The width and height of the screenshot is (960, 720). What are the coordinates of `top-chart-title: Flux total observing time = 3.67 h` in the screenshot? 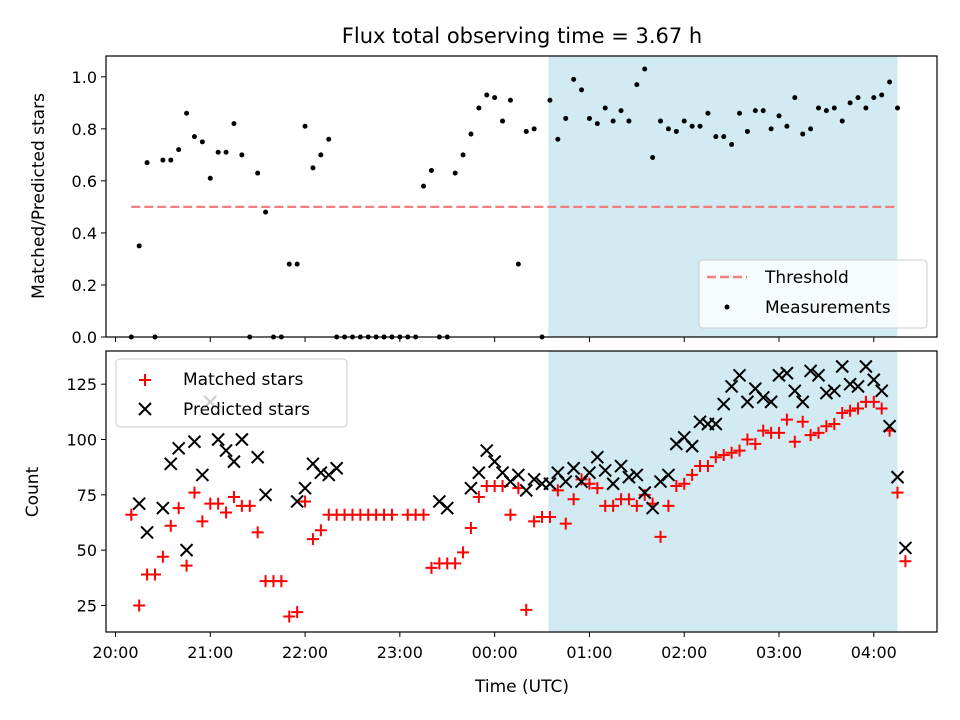 It's located at (522, 36).